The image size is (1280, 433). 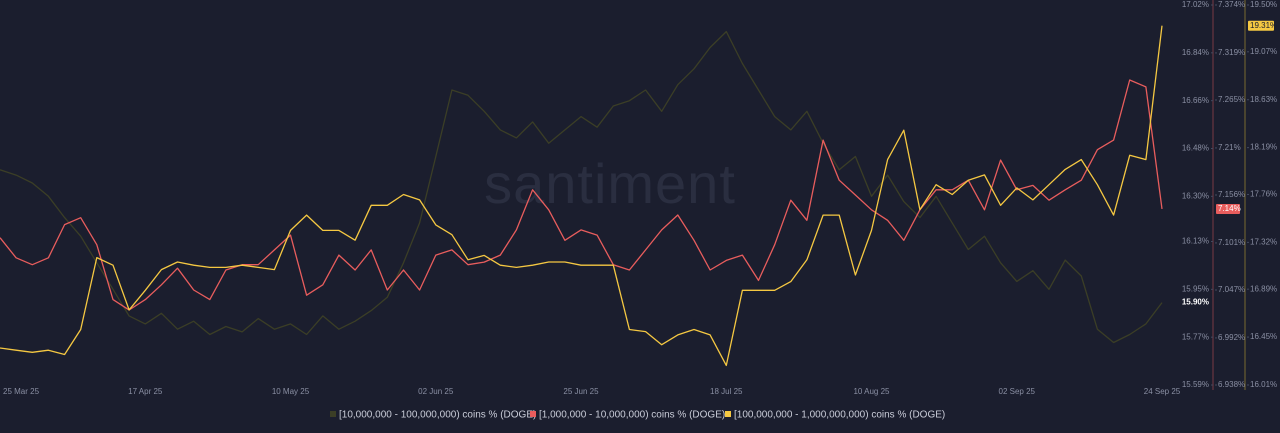 What do you see at coordinates (1195, 4) in the screenshot?
I see `y-tick-label: 17.02%` at bounding box center [1195, 4].